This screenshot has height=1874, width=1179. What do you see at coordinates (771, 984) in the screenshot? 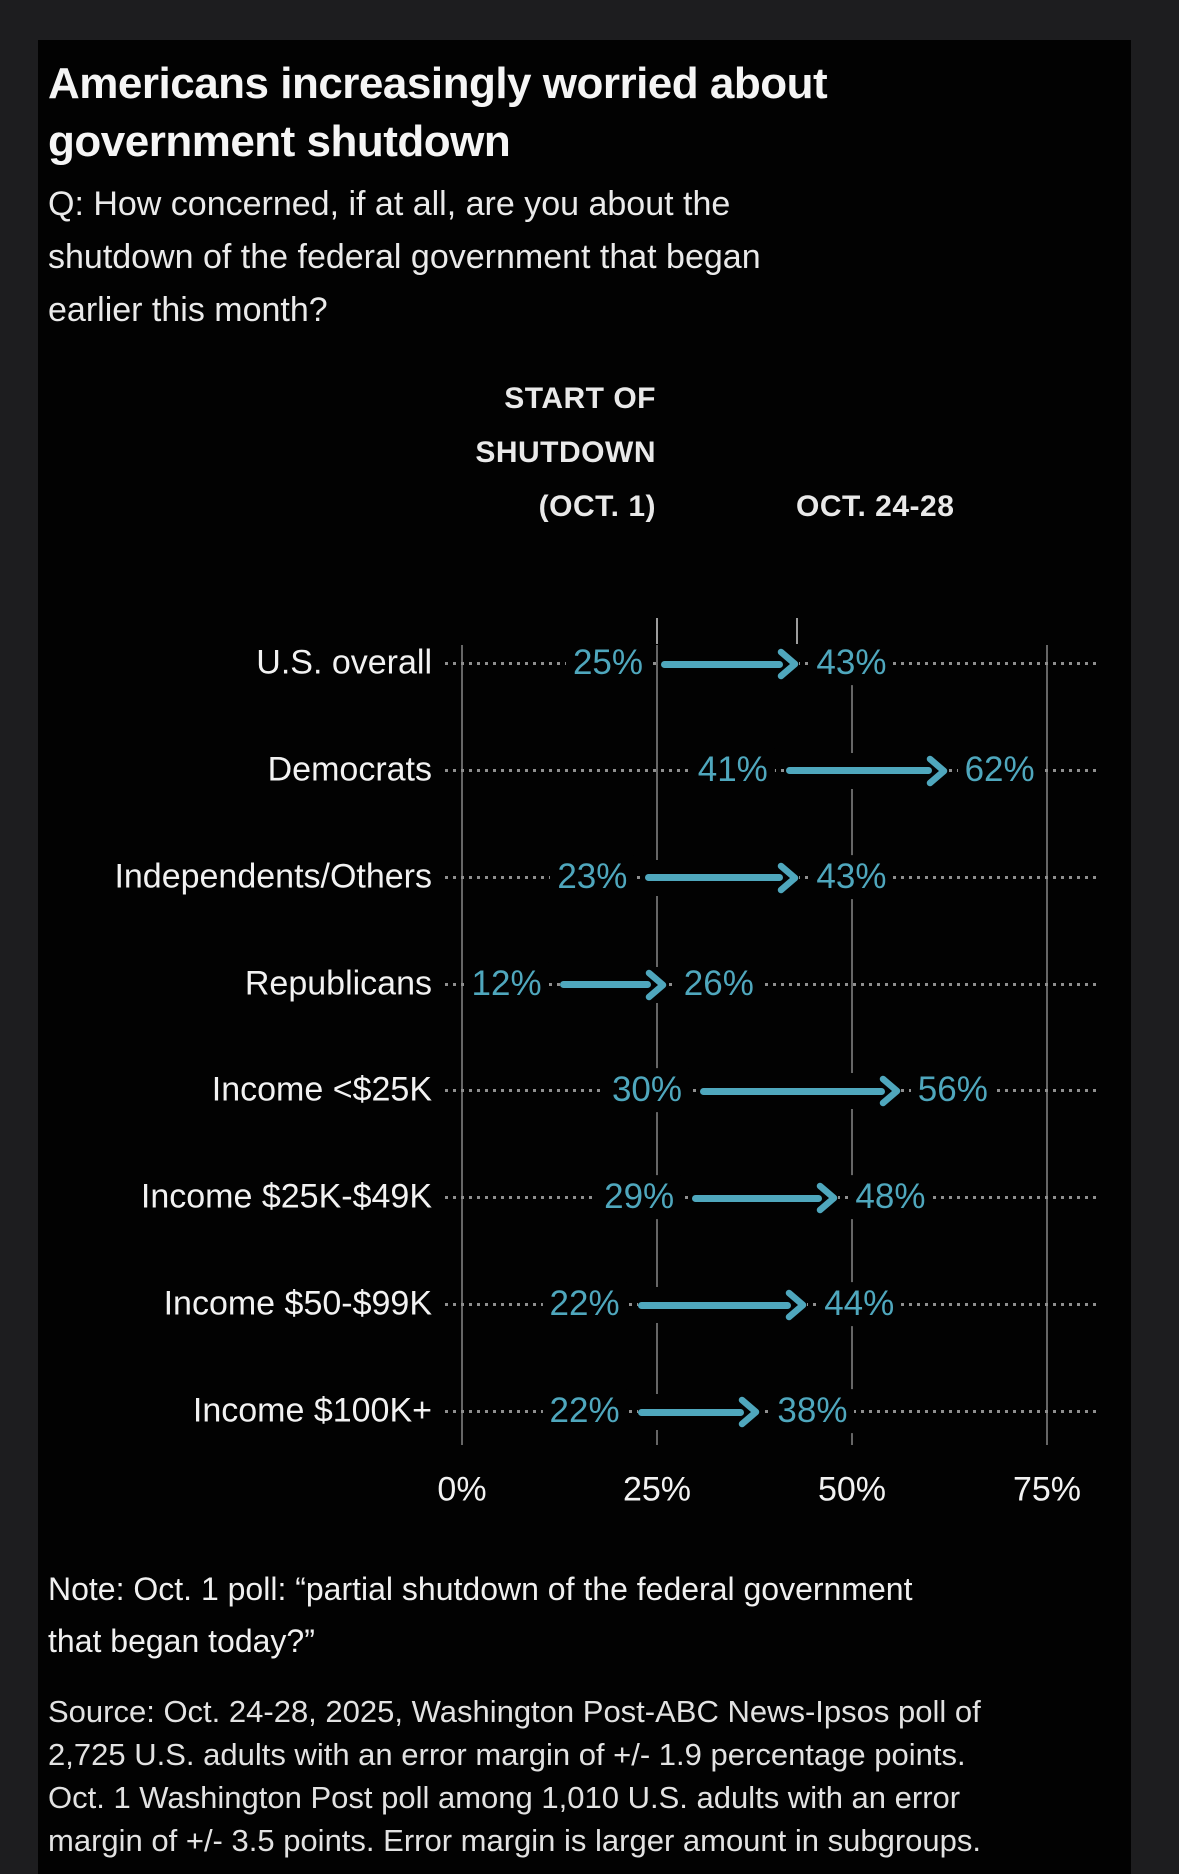
I see `row-dot-leader` at bounding box center [771, 984].